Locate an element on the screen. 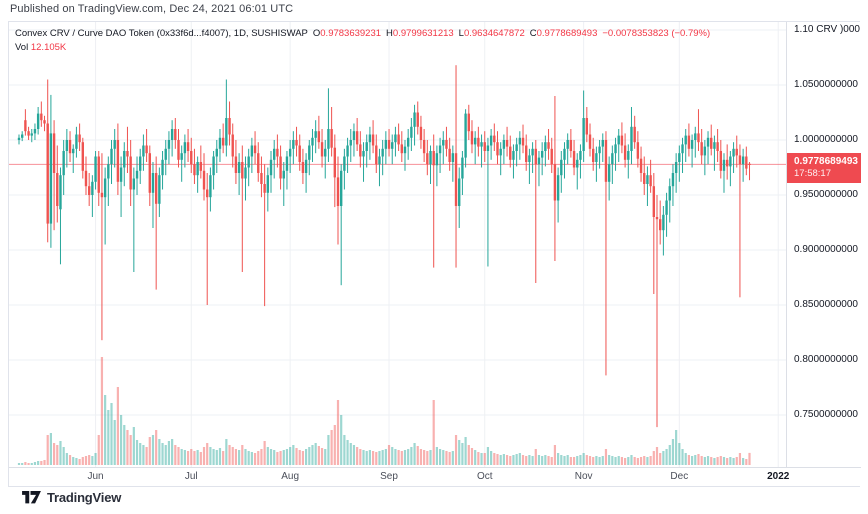  last-price-badge: 0.9778689493 17:58:17 is located at coordinates (824, 168).